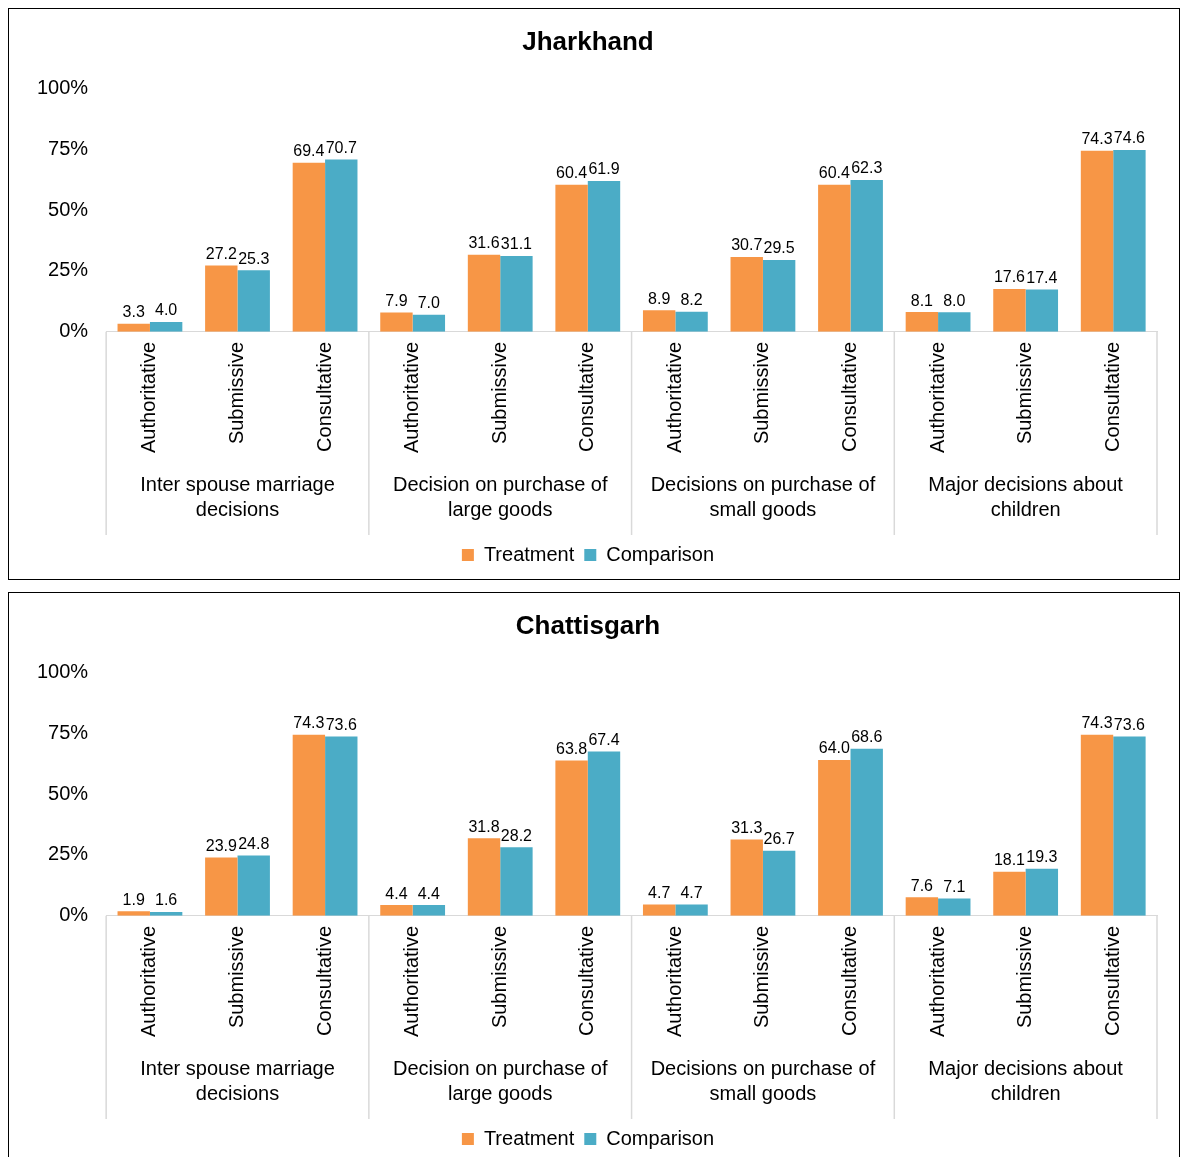 The width and height of the screenshot is (1187, 1157). Describe the element at coordinates (922, 300) in the screenshot. I see `data-label: 8.1` at that location.